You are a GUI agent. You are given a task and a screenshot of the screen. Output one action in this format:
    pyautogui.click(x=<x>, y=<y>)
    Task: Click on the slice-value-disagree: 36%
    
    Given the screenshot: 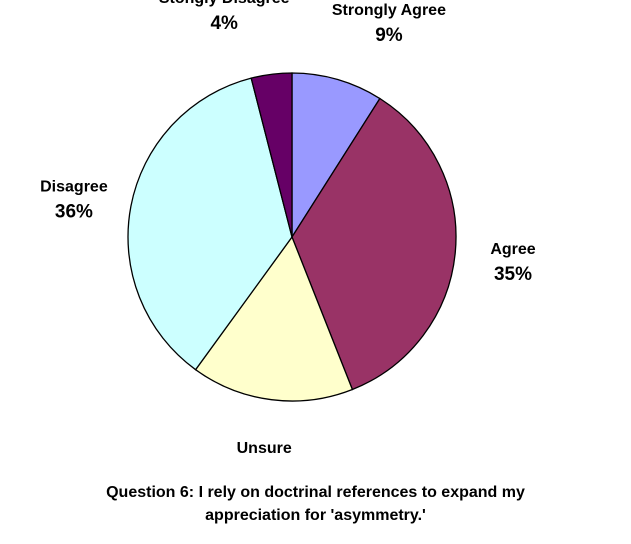 What is the action you would take?
    pyautogui.click(x=74, y=211)
    